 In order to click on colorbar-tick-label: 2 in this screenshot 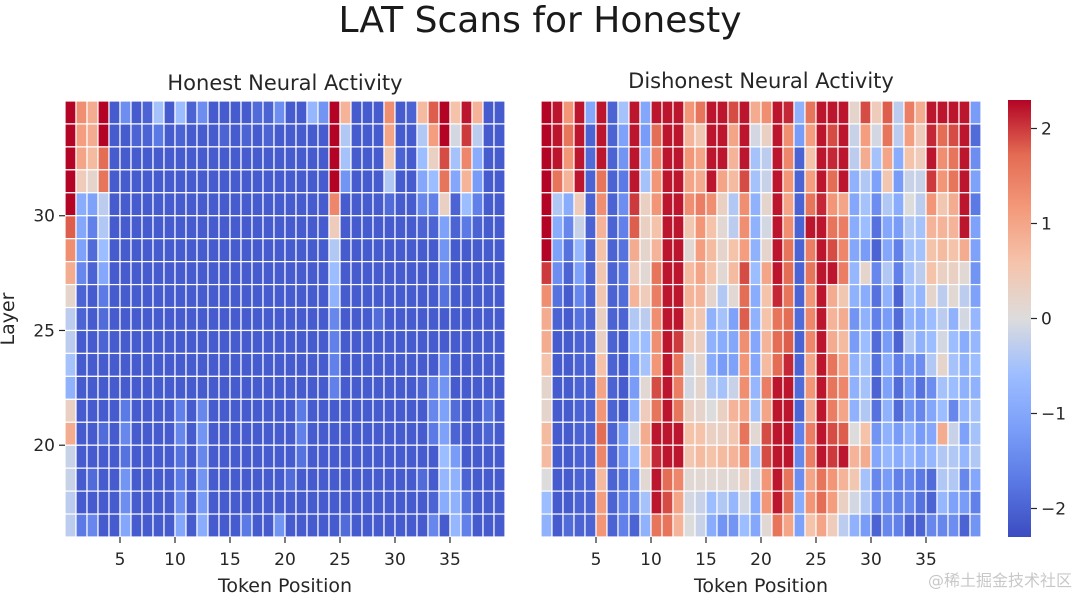, I will do `click(1046, 130)`.